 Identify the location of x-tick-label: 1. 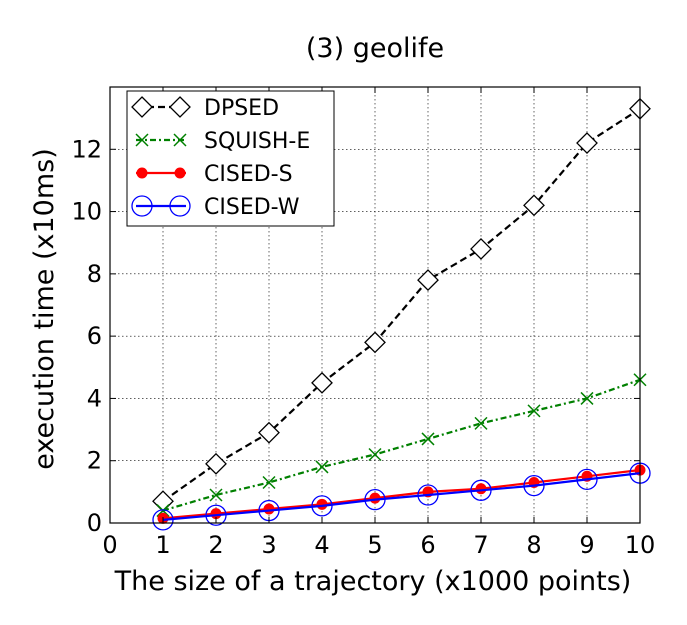
(162, 545).